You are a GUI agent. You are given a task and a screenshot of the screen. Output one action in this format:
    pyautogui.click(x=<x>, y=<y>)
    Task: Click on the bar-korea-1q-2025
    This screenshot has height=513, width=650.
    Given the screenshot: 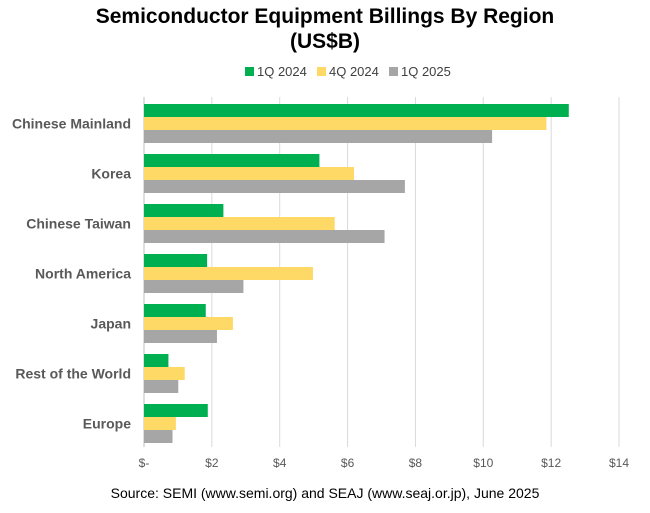 What is the action you would take?
    pyautogui.click(x=274, y=186)
    